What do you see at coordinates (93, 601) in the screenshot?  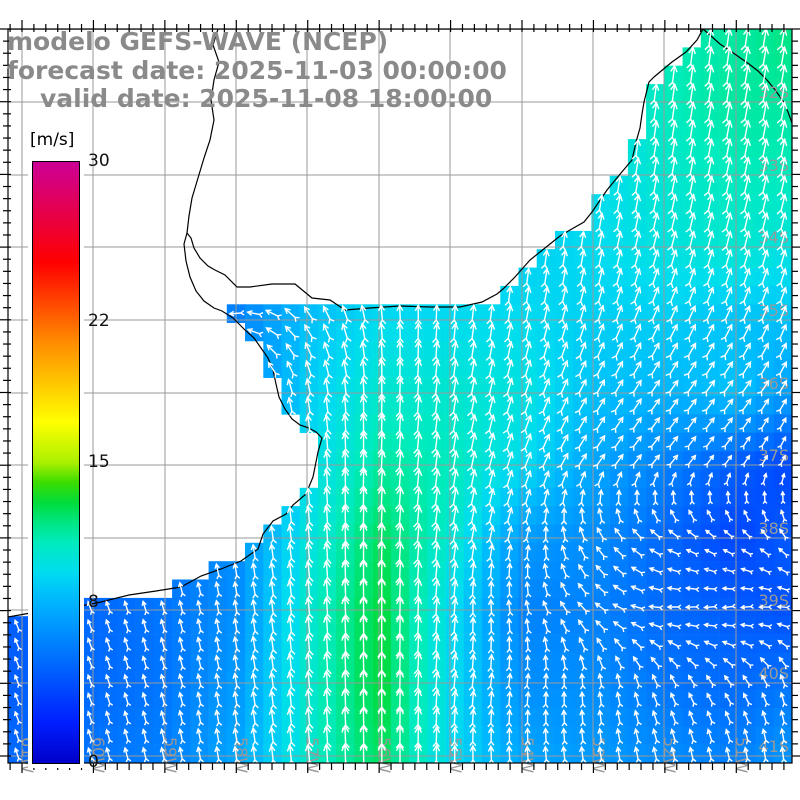 I see `colorbar-tick-label: 8` at bounding box center [93, 601].